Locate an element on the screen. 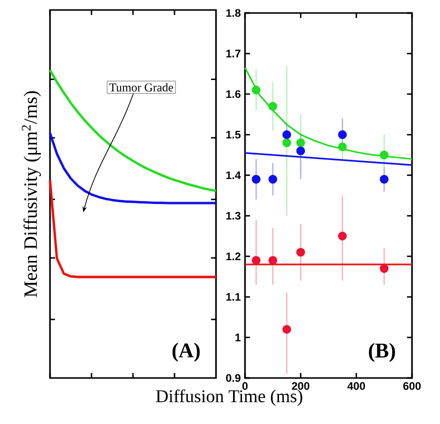 This screenshot has width=440, height=424. y-tick-label: 1.2 is located at coordinates (233, 256).